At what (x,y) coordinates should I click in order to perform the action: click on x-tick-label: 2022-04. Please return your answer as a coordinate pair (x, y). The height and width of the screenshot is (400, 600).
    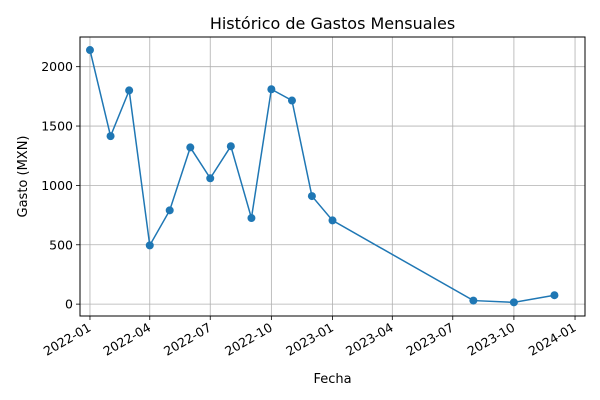
    Looking at the image, I should click on (127, 339).